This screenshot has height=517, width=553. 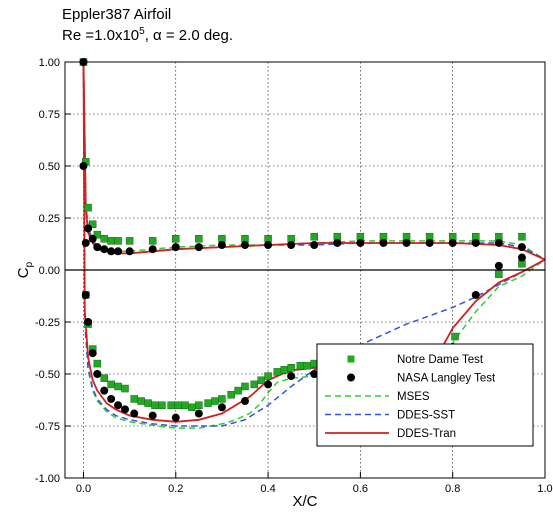 I want to click on x-tick-label: 0.8, so click(x=452, y=489).